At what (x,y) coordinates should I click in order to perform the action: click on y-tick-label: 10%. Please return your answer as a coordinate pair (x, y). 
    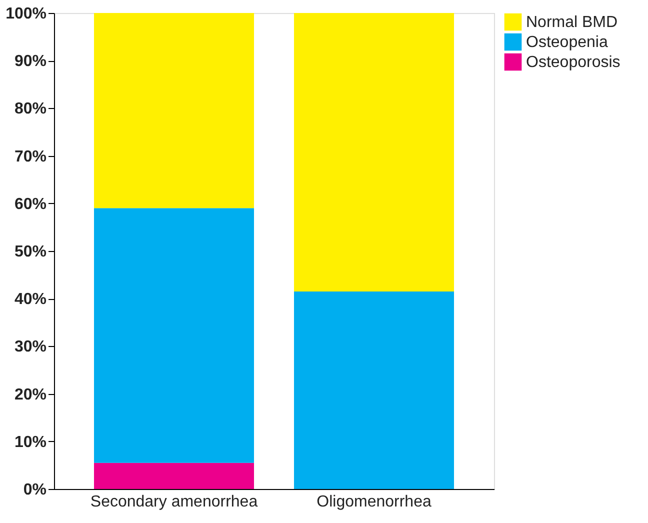
    Looking at the image, I should click on (30, 442).